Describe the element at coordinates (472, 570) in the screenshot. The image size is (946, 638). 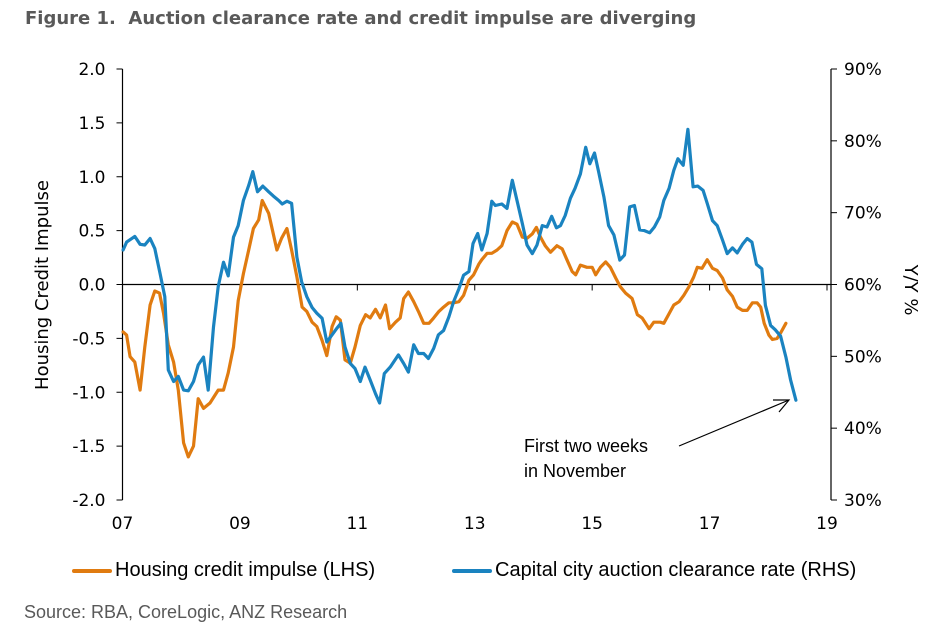
I see `legend-swatch-blue` at that location.